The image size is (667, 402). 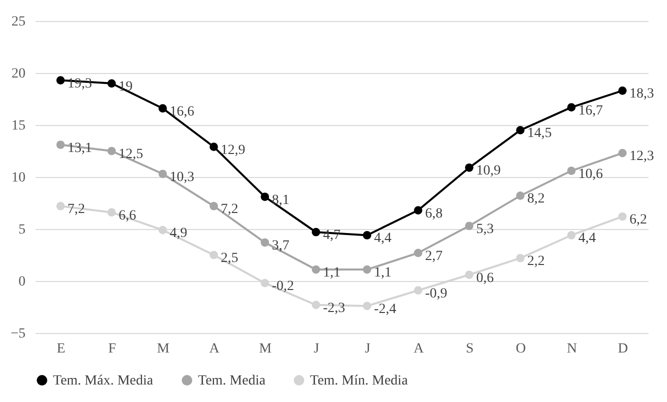 I want to click on data-label: 10,6, so click(x=590, y=174).